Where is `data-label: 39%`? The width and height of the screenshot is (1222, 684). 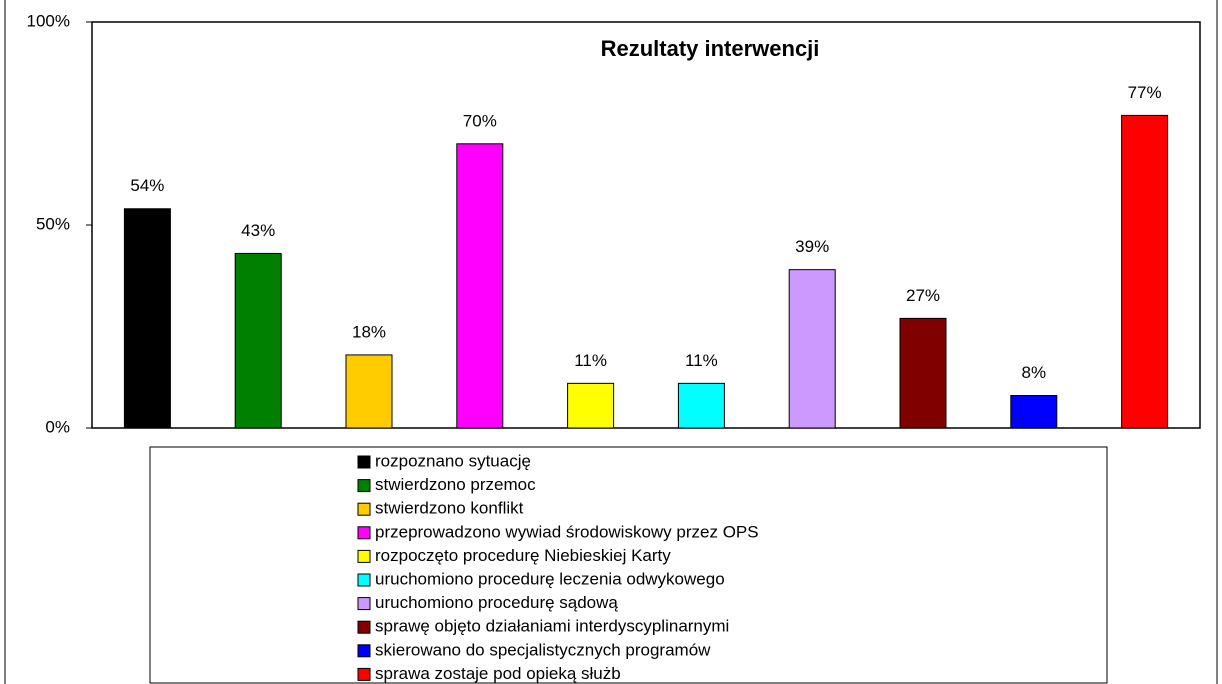 data-label: 39% is located at coordinates (812, 246).